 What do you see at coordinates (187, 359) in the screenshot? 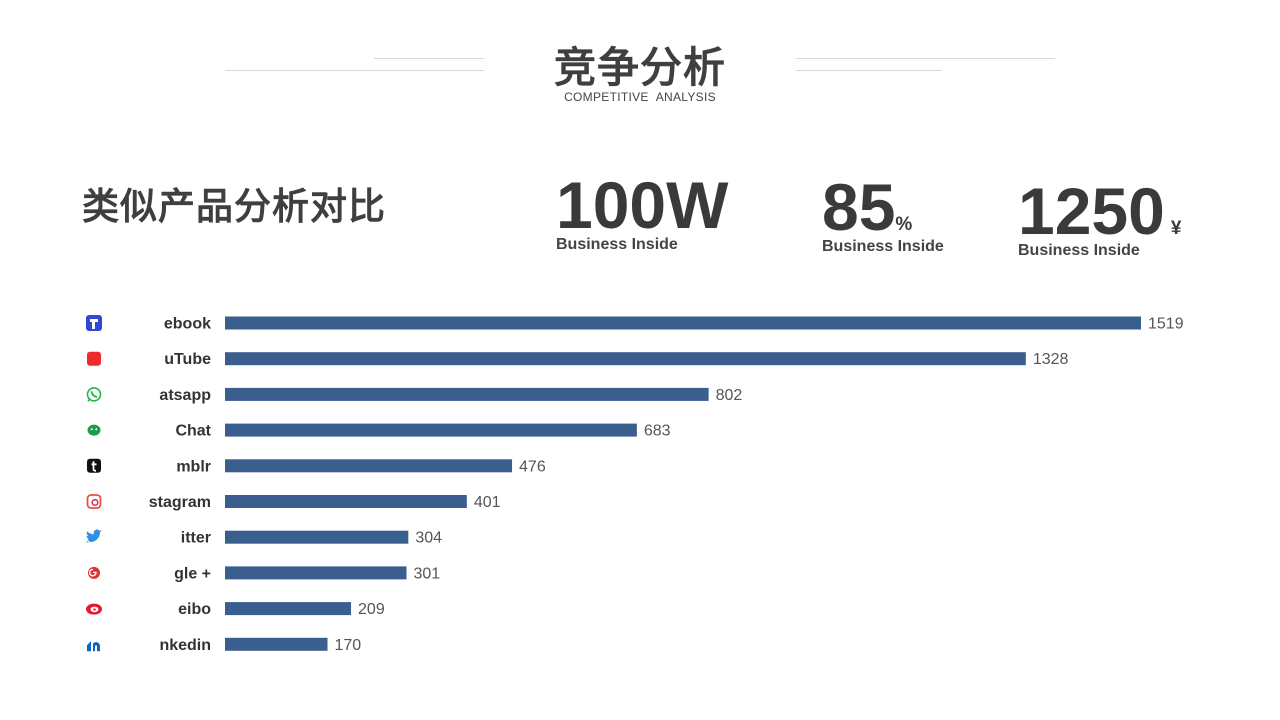
I see `category-label: uTube` at bounding box center [187, 359].